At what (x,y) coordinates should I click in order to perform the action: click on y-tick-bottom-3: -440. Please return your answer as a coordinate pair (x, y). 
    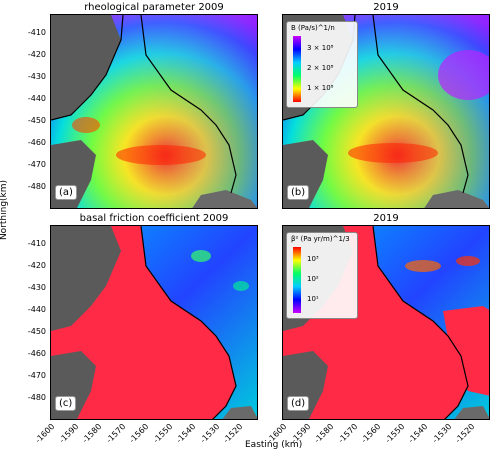
    Looking at the image, I should click on (36, 309).